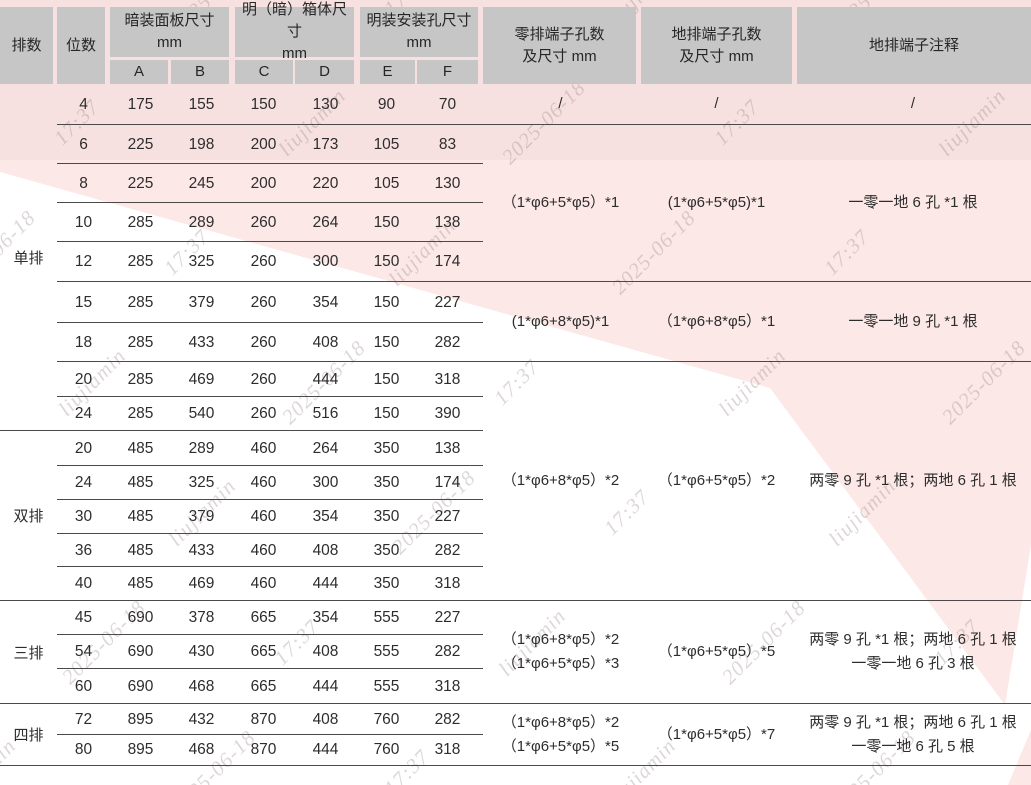 This screenshot has width=1031, height=785. I want to click on cell-positions: 4, so click(83, 104).